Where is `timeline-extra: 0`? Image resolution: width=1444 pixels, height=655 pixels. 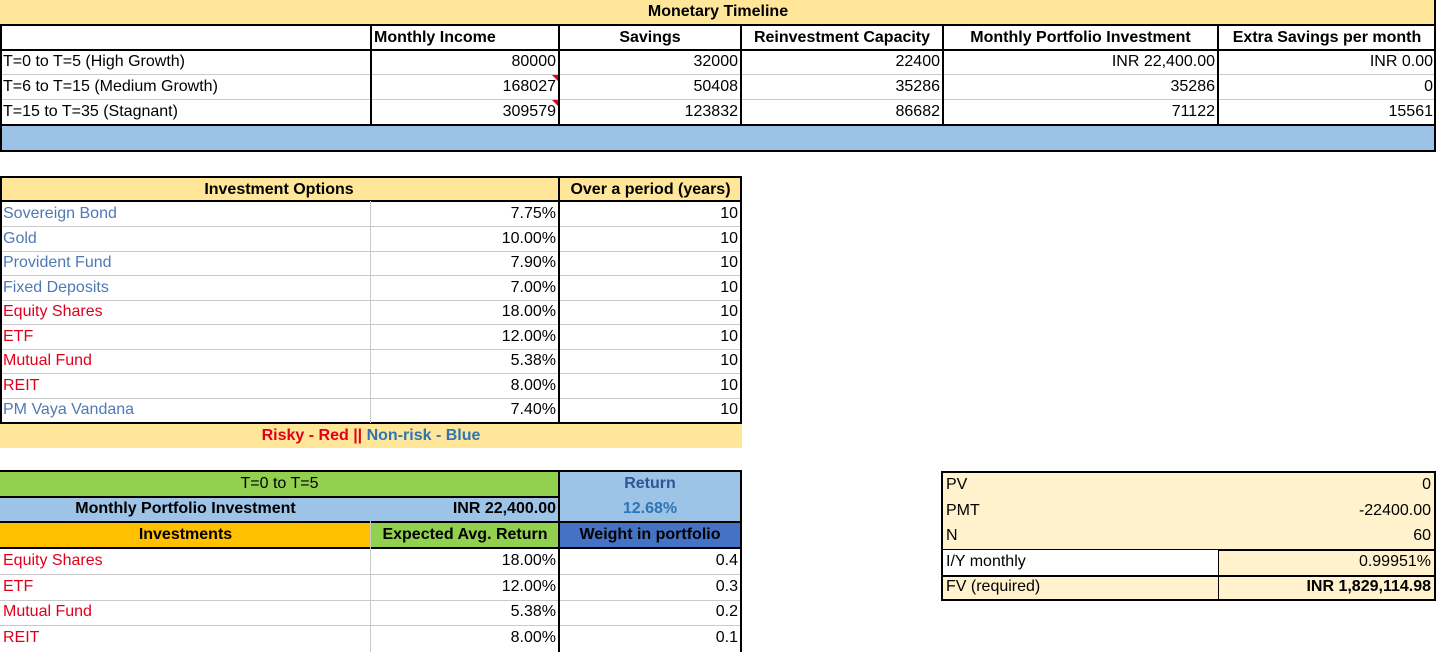
timeline-extra: 0 is located at coordinates (1428, 86).